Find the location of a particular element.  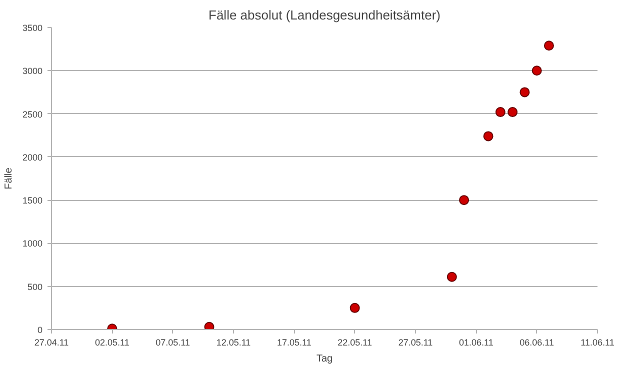

y-tick-label: 500 is located at coordinates (35, 287).